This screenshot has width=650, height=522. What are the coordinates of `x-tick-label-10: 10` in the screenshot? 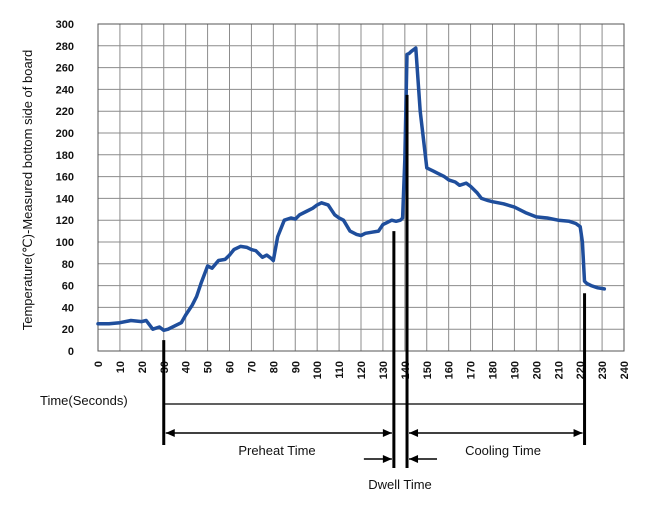 It's located at (121, 367).